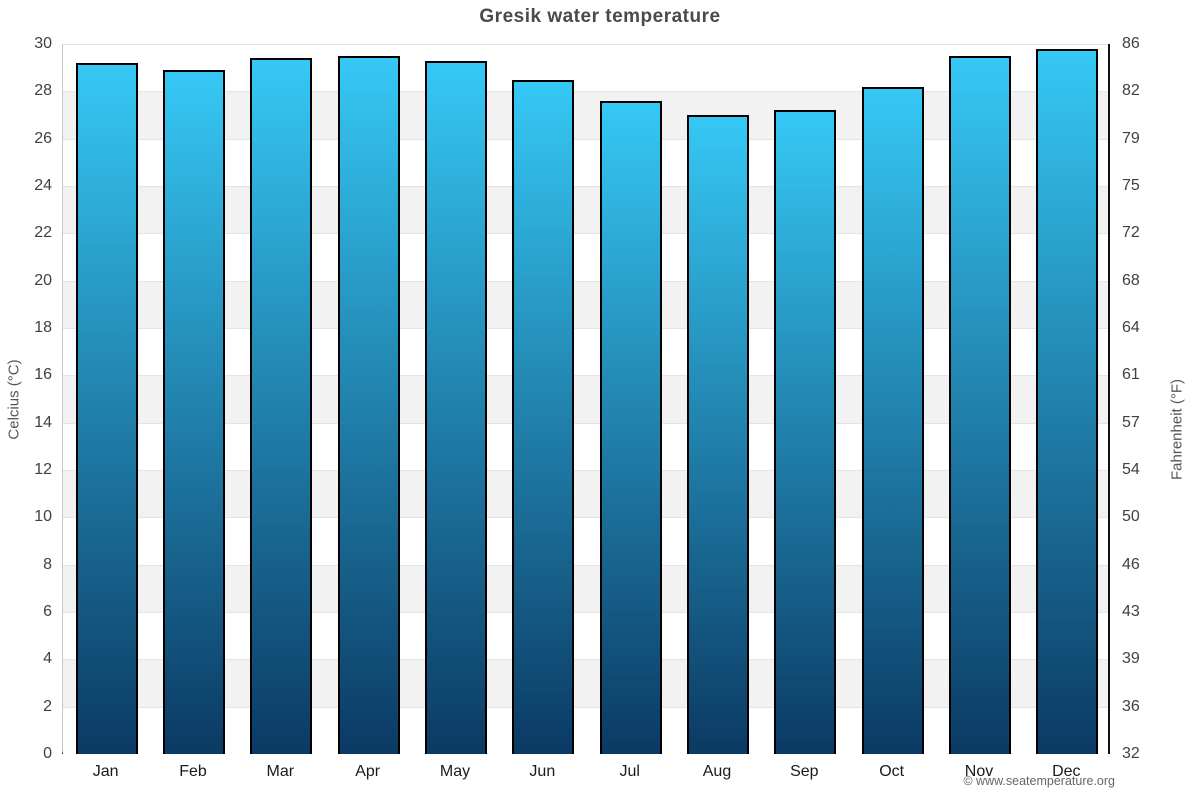 Image resolution: width=1200 pixels, height=800 pixels. Describe the element at coordinates (43, 91) in the screenshot. I see `ytick-celsius-28: 28` at that location.